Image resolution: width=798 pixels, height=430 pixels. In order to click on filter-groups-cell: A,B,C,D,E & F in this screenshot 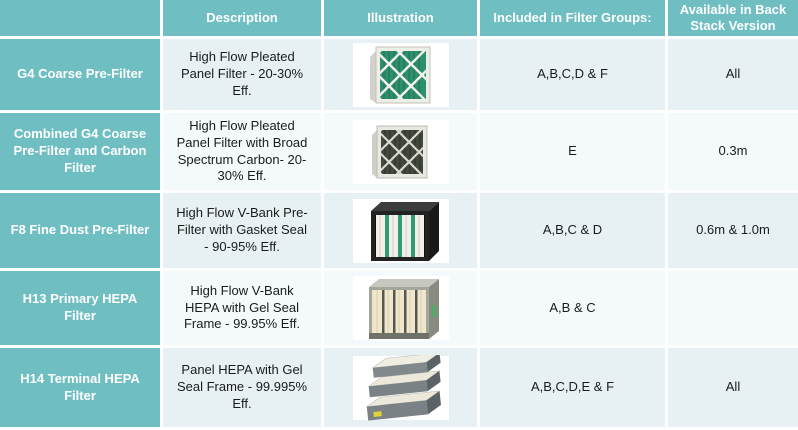, I will do `click(572, 387)`.